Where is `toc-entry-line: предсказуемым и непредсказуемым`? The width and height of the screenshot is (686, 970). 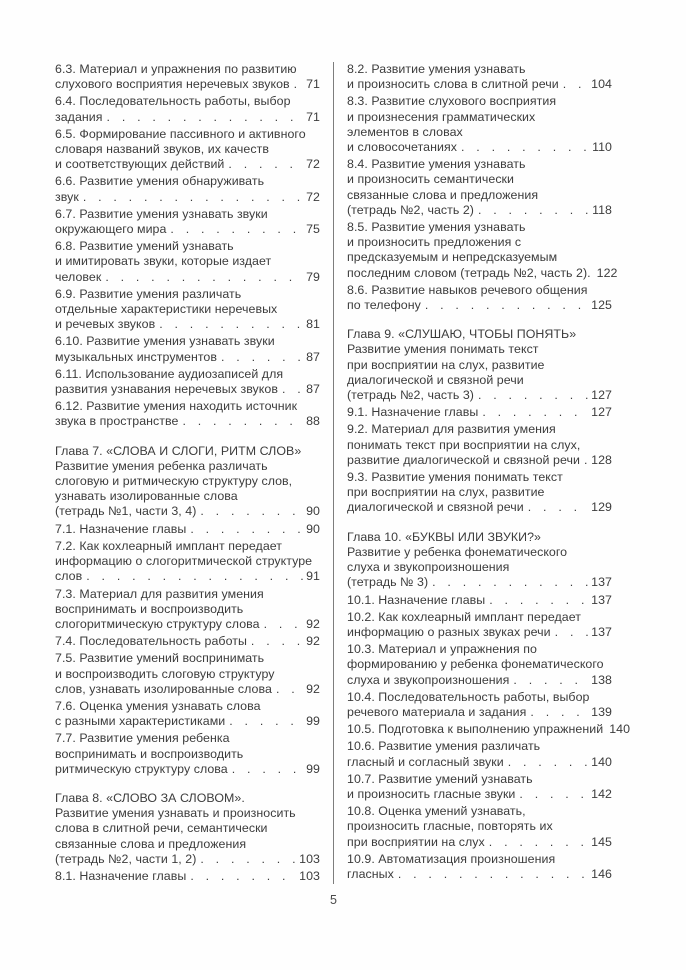 toc-entry-line: предсказуемым и непредсказуемым is located at coordinates (452, 257).